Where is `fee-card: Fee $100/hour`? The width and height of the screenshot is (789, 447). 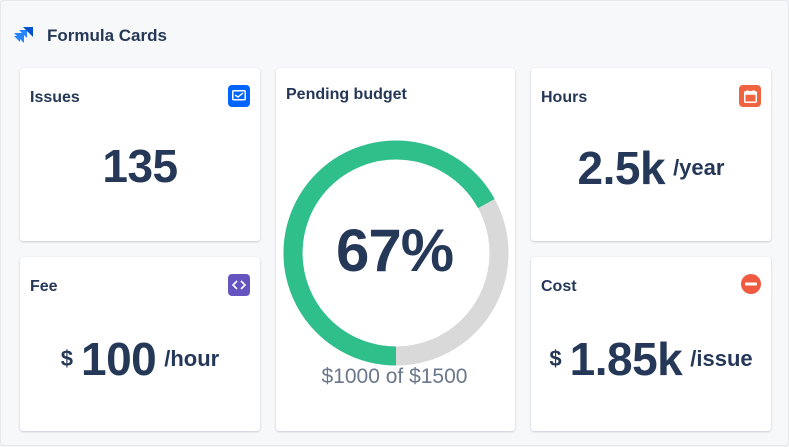
fee-card: Fee $100/hour is located at coordinates (140, 344).